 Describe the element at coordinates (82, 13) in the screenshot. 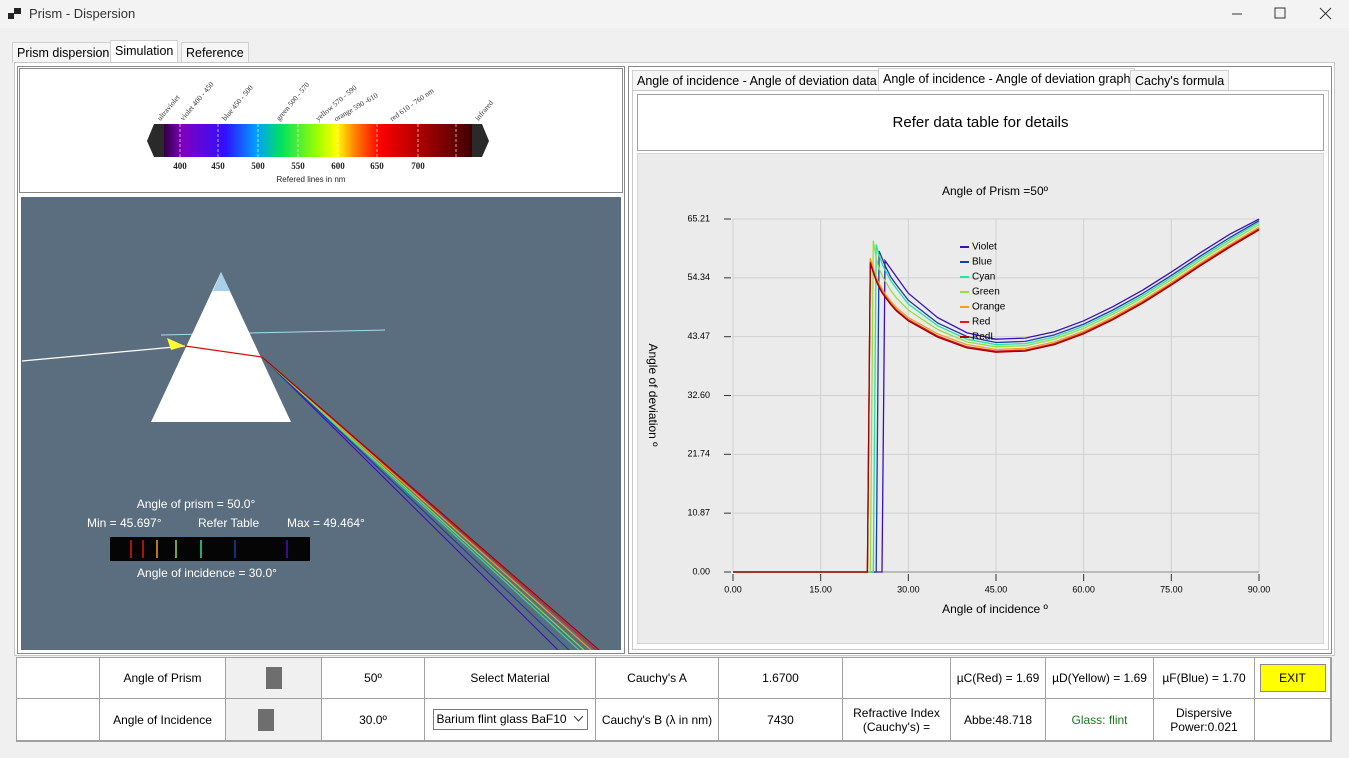

I see `window-title: Prism - Dispersion` at that location.